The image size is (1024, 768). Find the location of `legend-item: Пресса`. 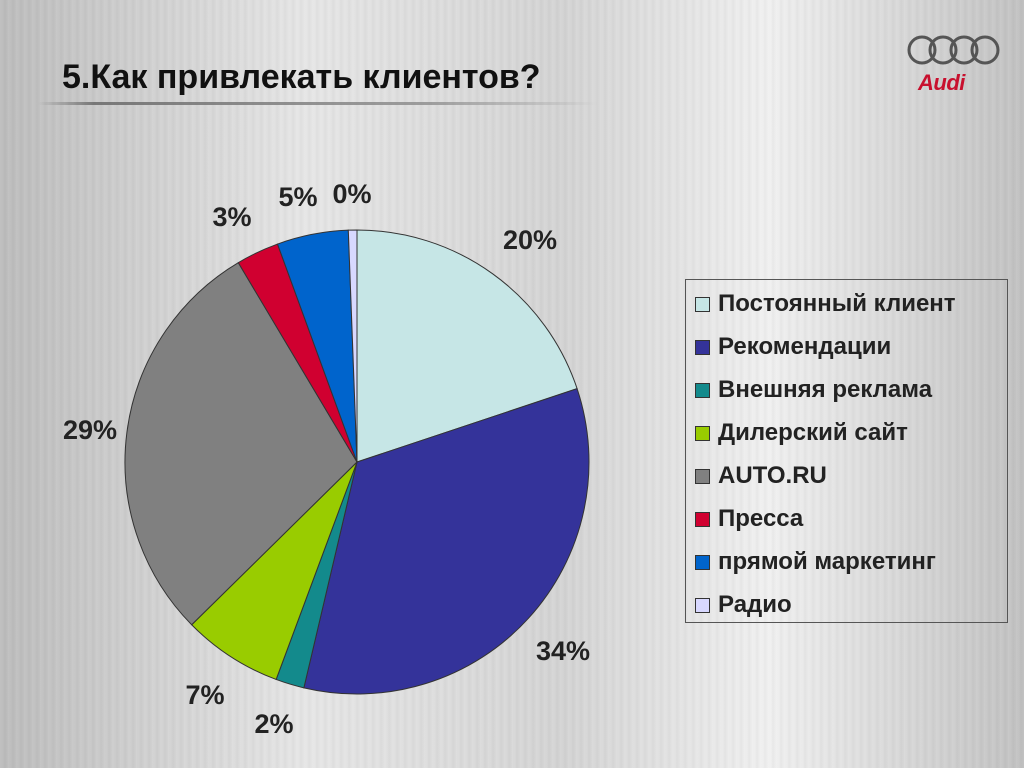

legend-item: Пресса is located at coordinates (749, 519).